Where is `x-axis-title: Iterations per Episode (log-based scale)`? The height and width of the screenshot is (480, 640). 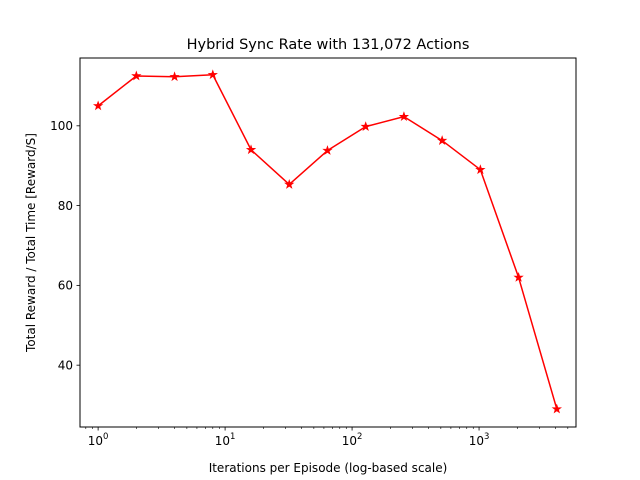
x-axis-title: Iterations per Episode (log-based scale) is located at coordinates (328, 468).